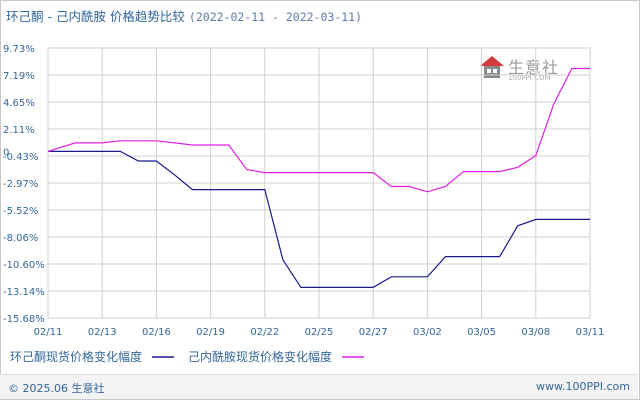  What do you see at coordinates (19, 130) in the screenshot?
I see `y-tick-label: 2.11%` at bounding box center [19, 130].